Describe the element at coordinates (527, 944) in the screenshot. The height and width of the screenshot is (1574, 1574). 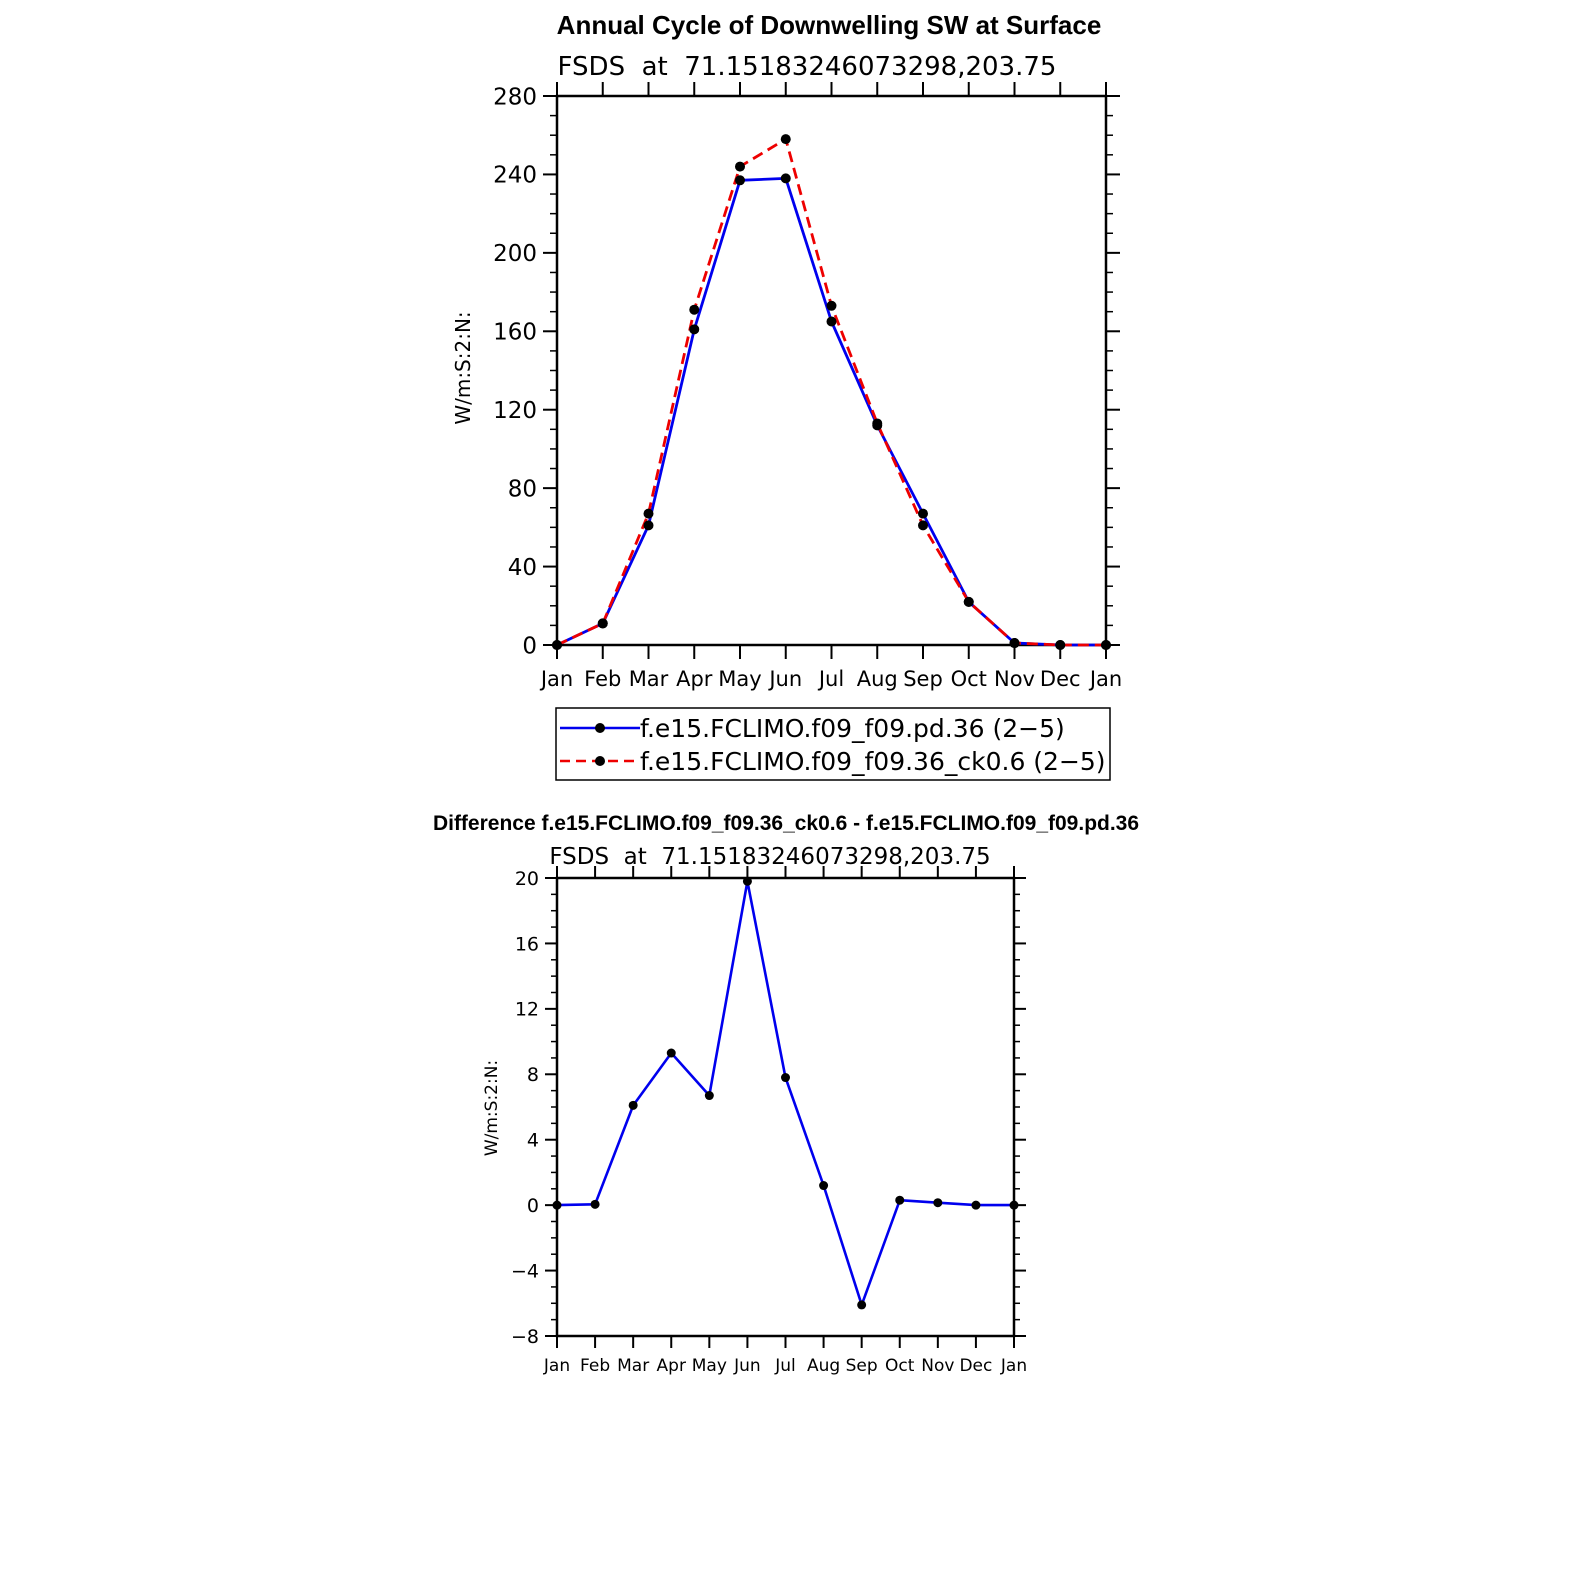
I see `y-tick-label: 16` at that location.